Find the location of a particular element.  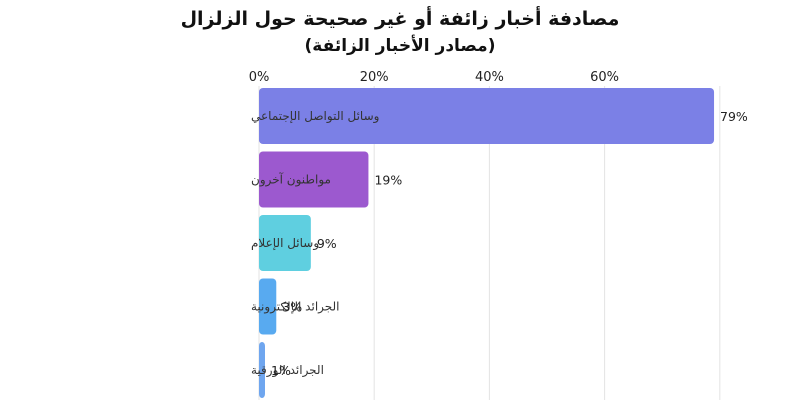

category-label: الجرائد الإلكترونية is located at coordinates (295, 307).